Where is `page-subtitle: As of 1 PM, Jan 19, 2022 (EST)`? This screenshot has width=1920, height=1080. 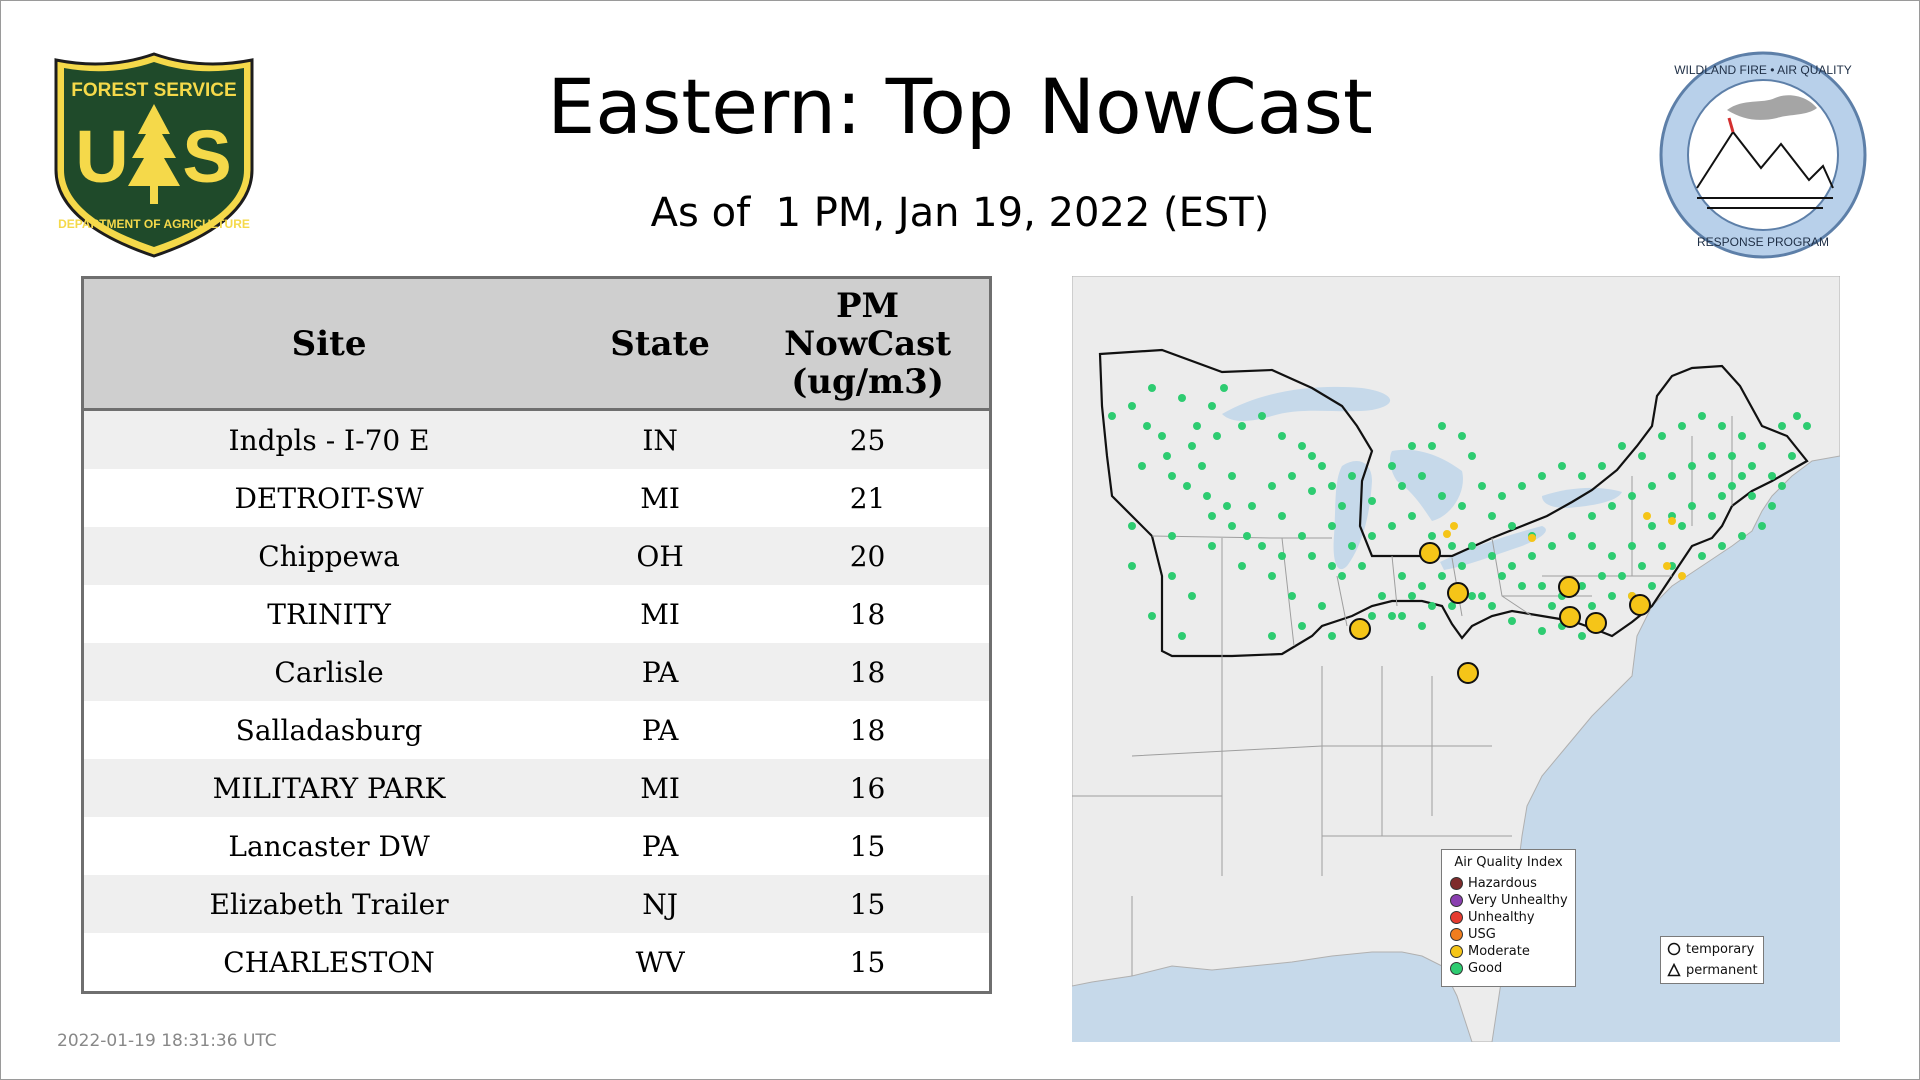
page-subtitle: As of 1 PM, Jan 19, 2022 (EST) is located at coordinates (960, 213).